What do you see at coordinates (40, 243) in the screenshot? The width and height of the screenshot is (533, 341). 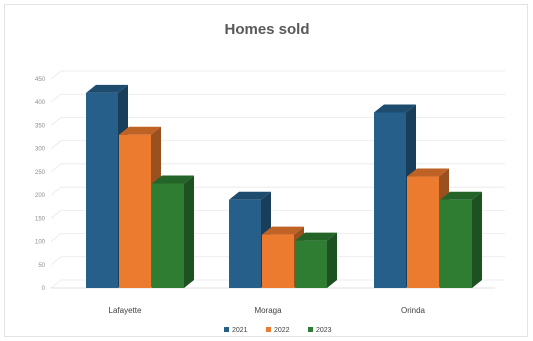 I see `y-tick-label: 100` at bounding box center [40, 243].